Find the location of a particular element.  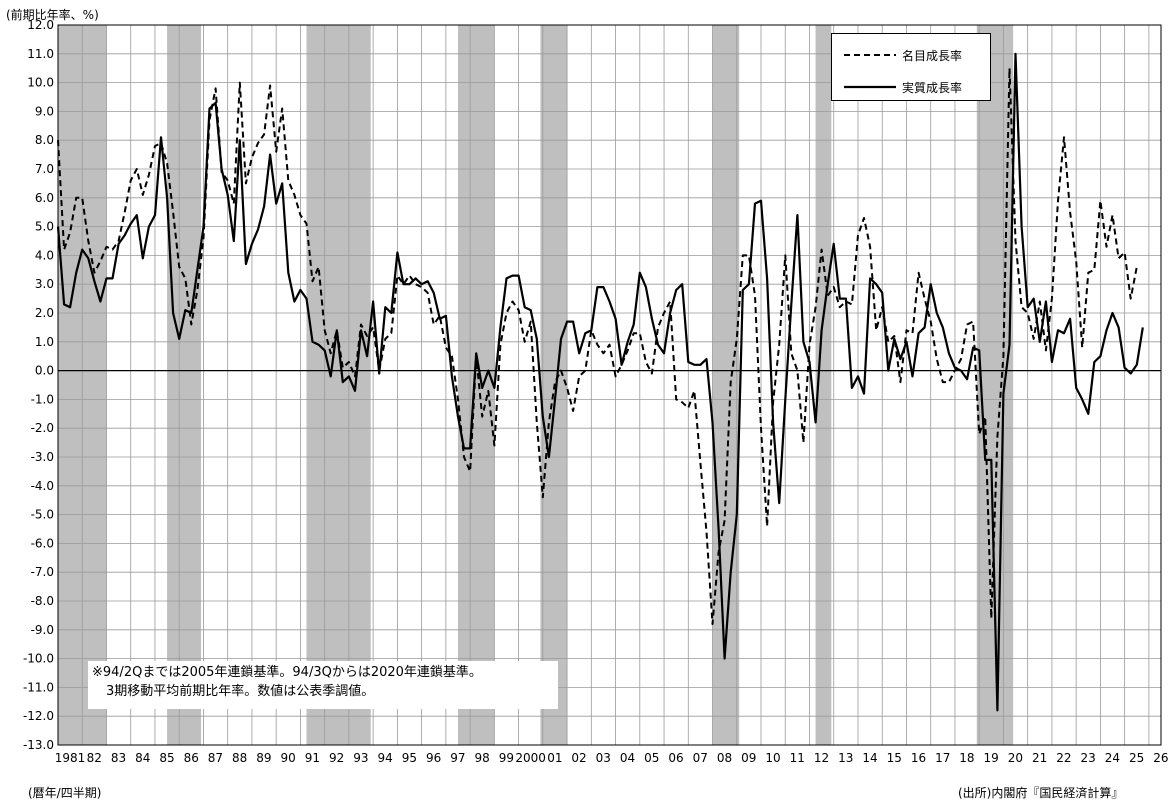

x-tick-label: 89 is located at coordinates (263, 758).